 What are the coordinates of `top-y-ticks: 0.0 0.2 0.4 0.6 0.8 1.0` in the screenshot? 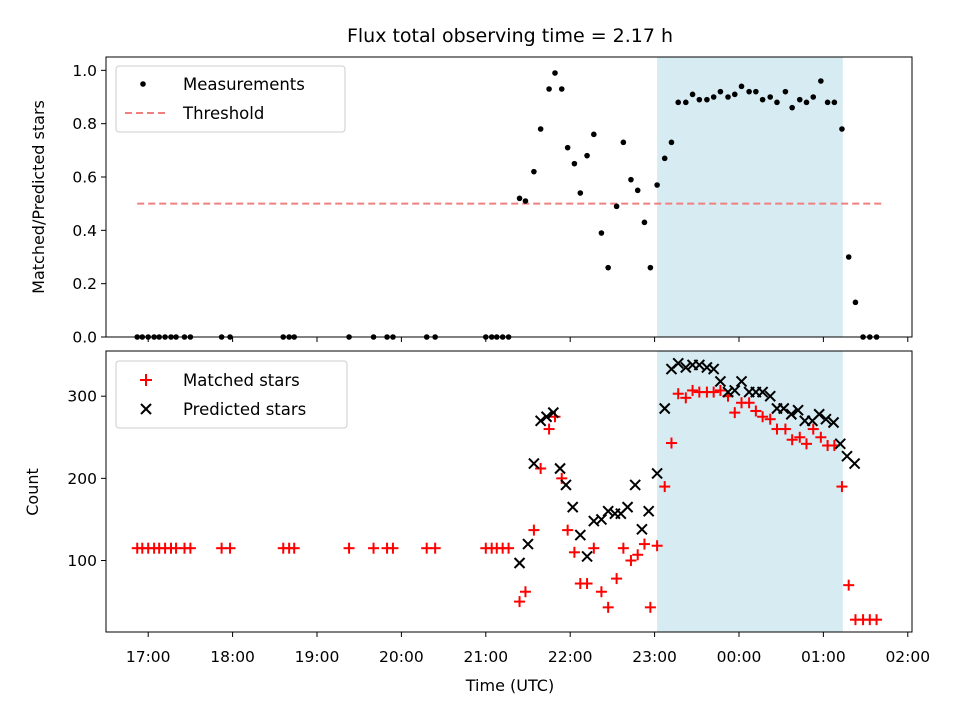 It's located at (89, 204).